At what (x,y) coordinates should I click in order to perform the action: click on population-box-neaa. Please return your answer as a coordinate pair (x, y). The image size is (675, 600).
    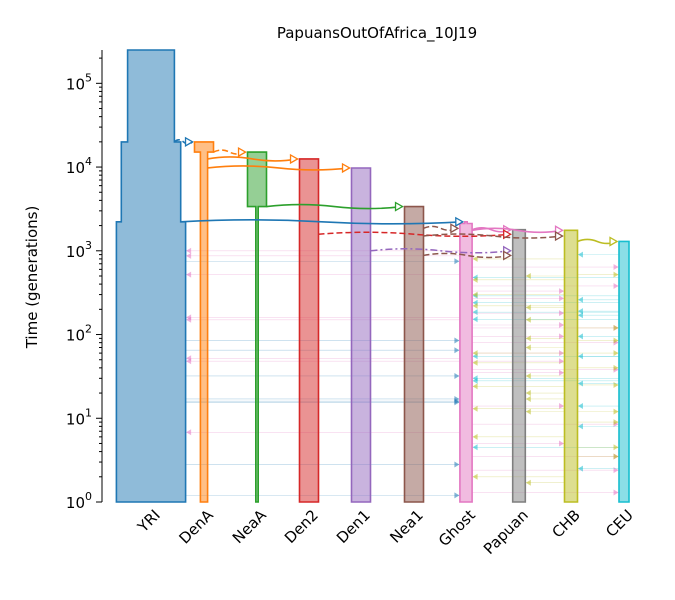
    Looking at the image, I should click on (257, 327).